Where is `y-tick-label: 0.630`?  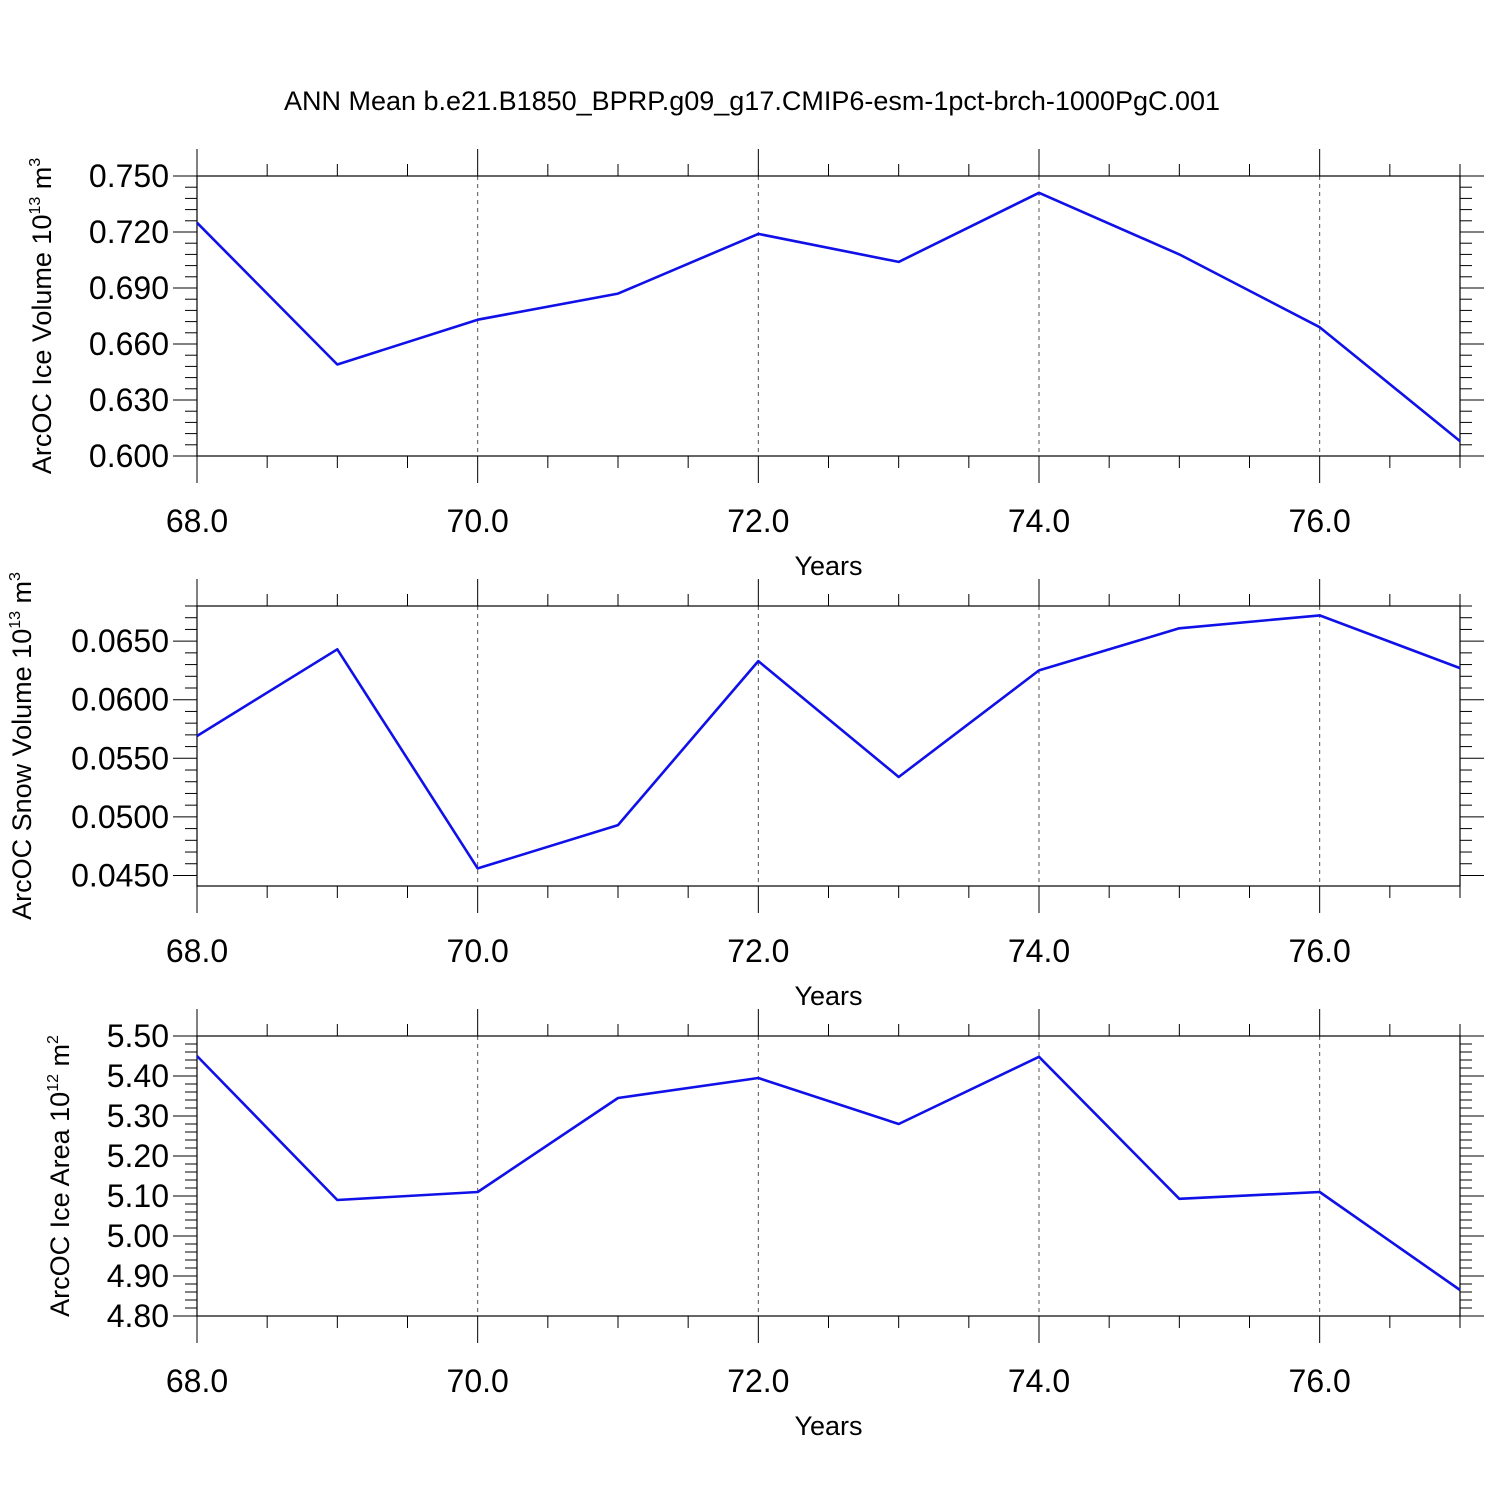 y-tick-label: 0.630 is located at coordinates (129, 400).